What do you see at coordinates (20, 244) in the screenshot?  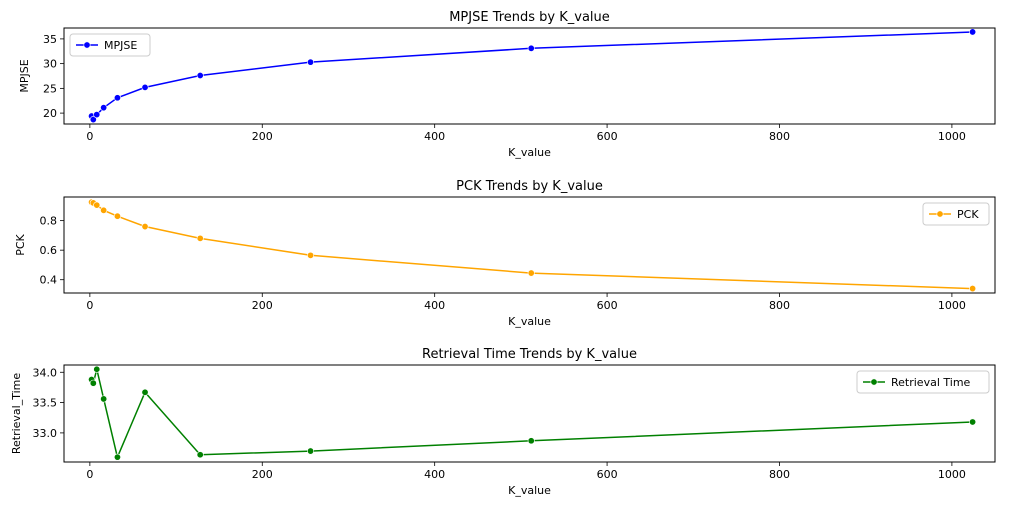 I see `y-axis-label: PCK` at bounding box center [20, 244].